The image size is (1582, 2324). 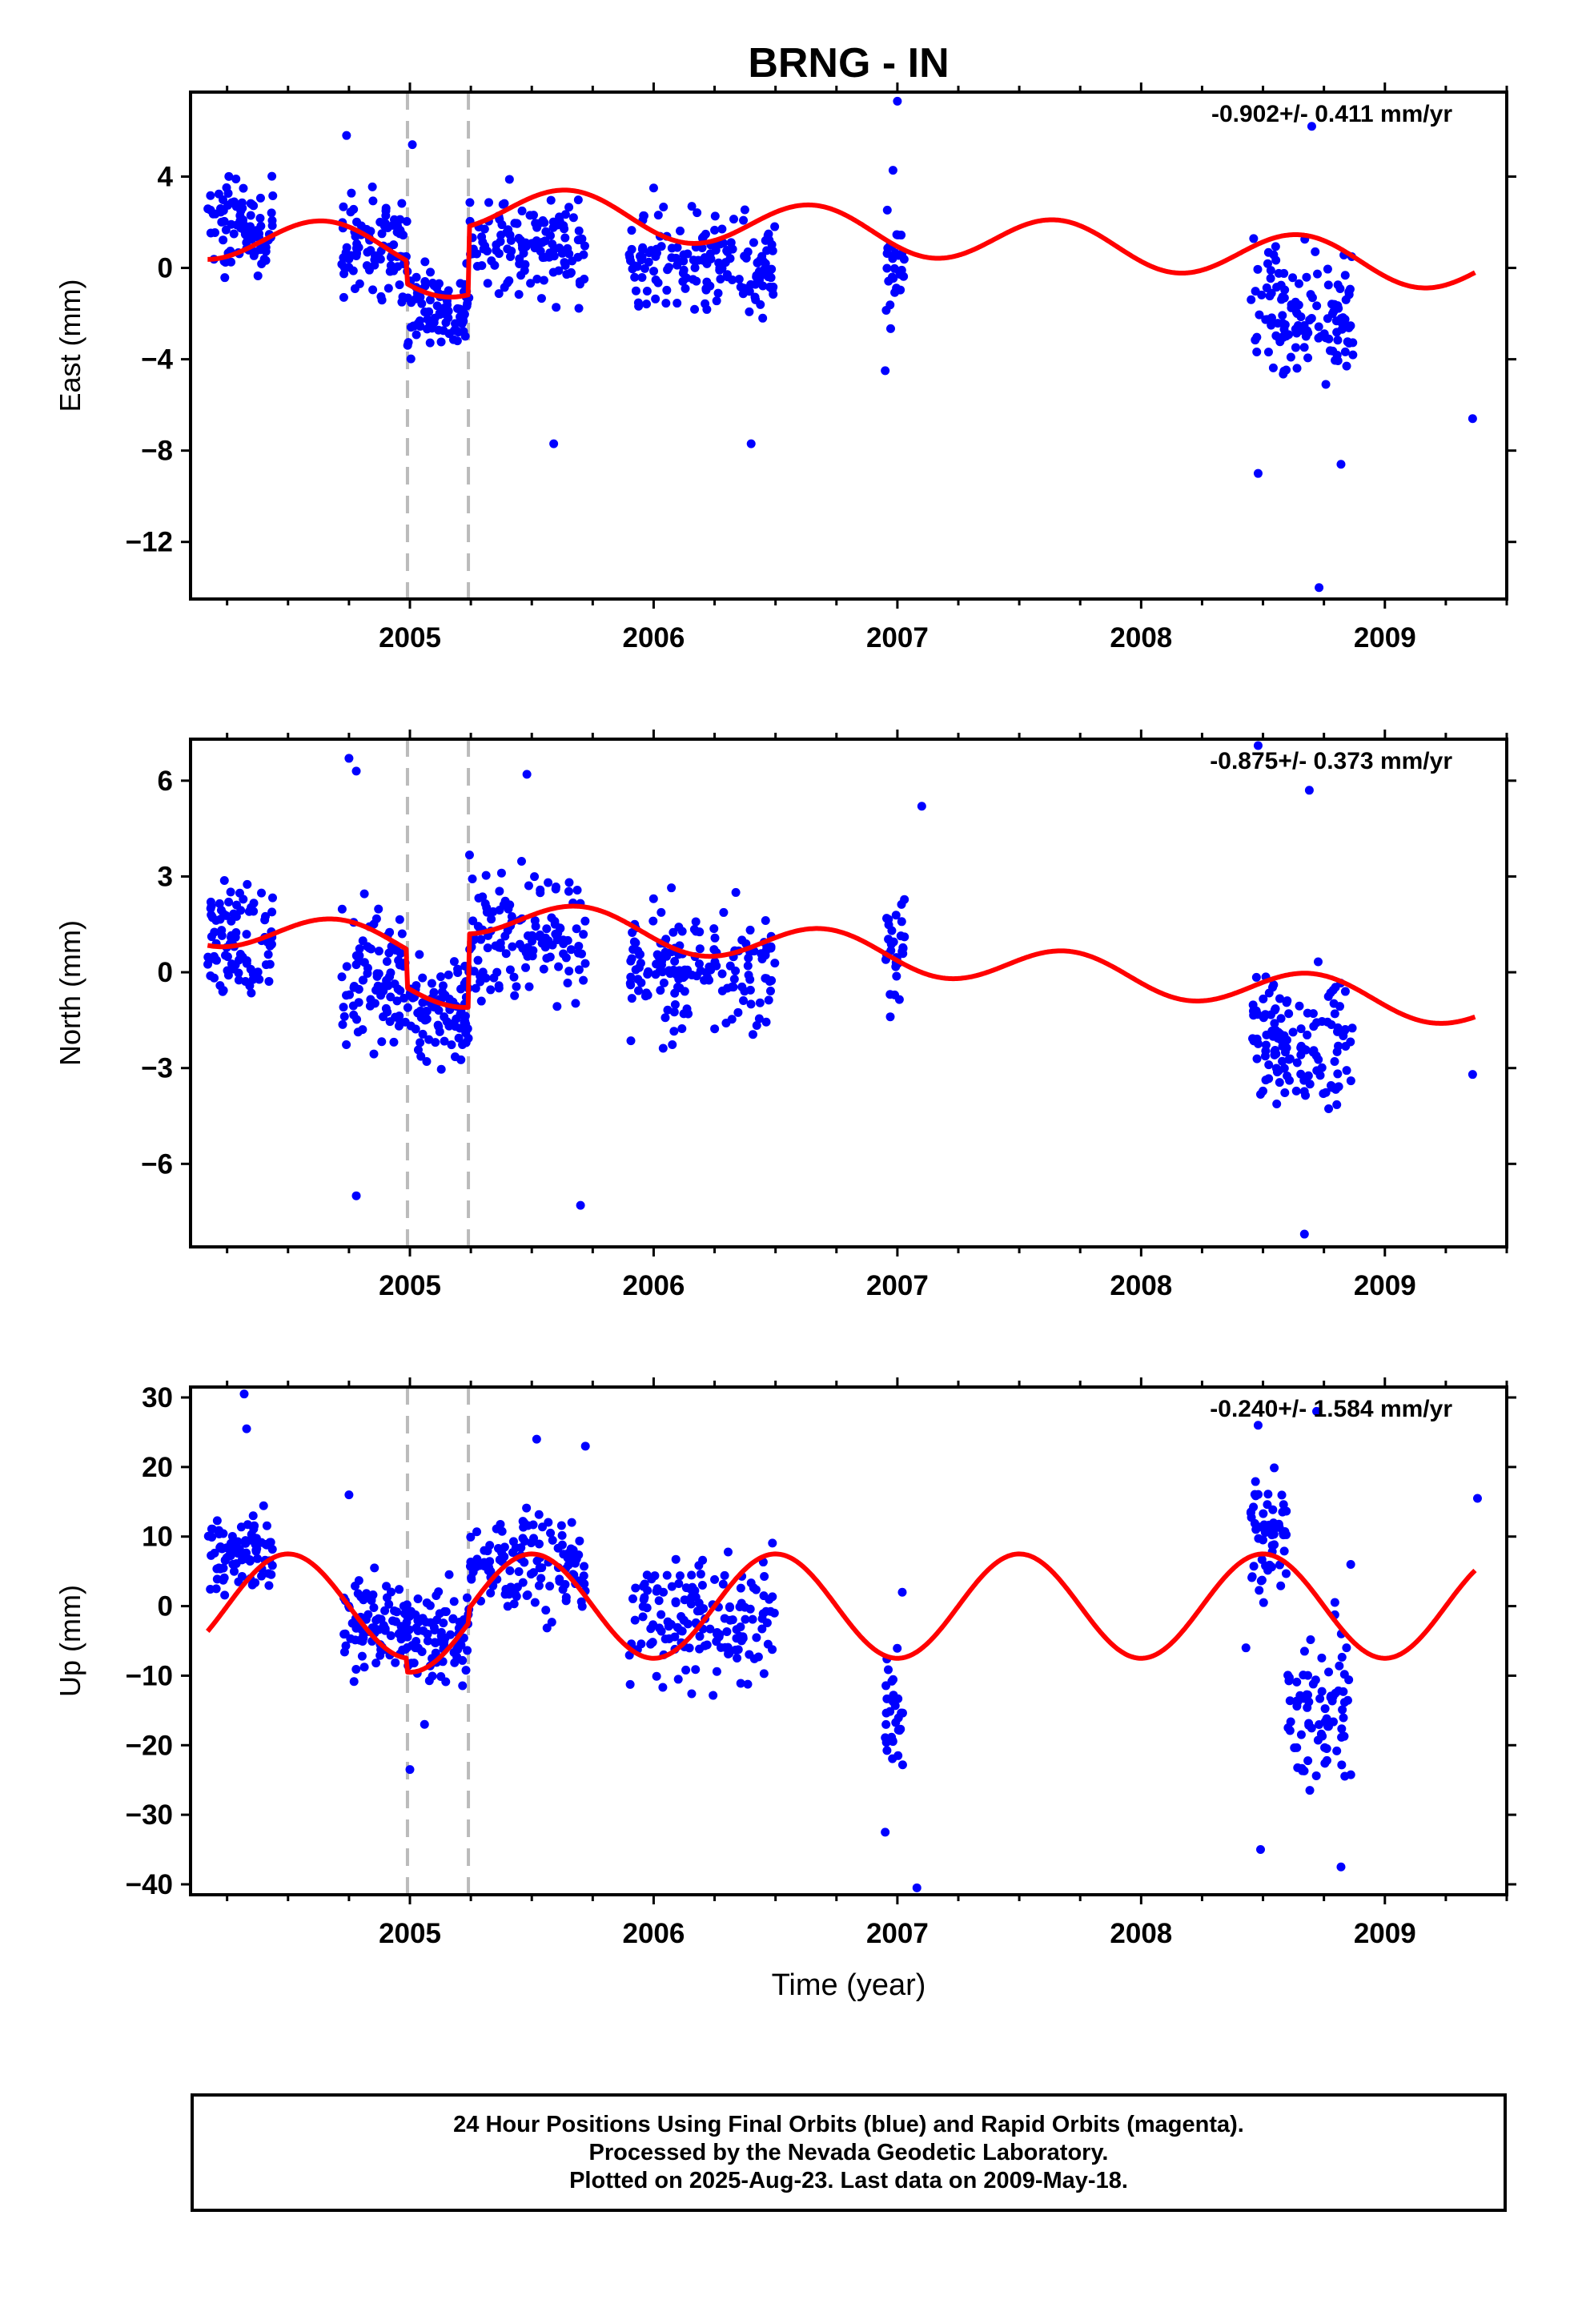 What do you see at coordinates (166, 177) in the screenshot?
I see `y-tick-label: 4` at bounding box center [166, 177].